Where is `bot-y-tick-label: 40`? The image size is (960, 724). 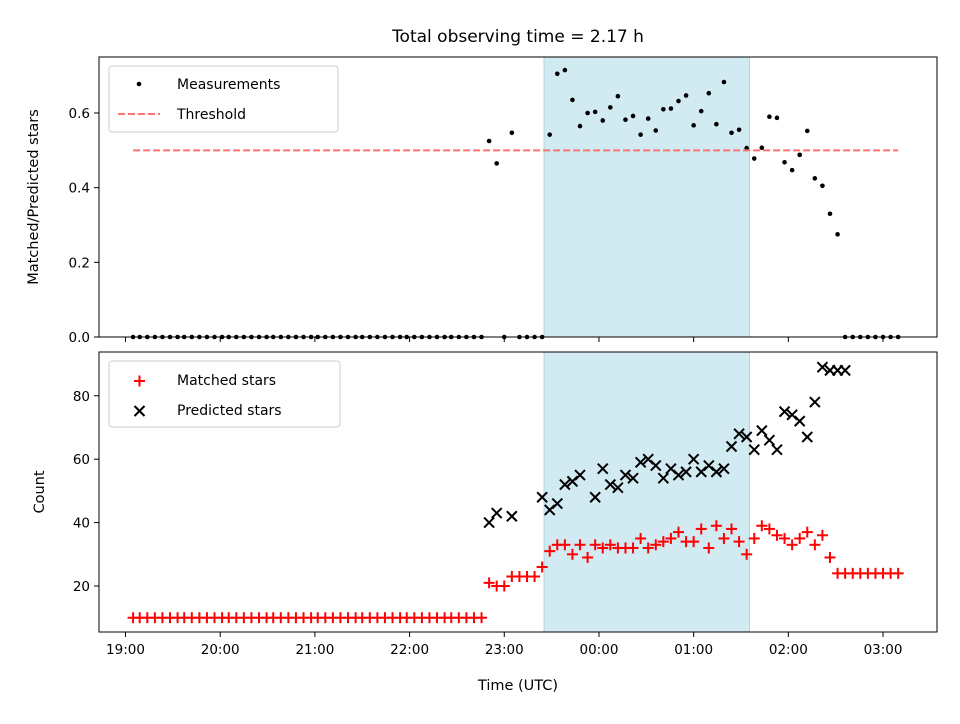
bot-y-tick-label: 40 is located at coordinates (81, 524).